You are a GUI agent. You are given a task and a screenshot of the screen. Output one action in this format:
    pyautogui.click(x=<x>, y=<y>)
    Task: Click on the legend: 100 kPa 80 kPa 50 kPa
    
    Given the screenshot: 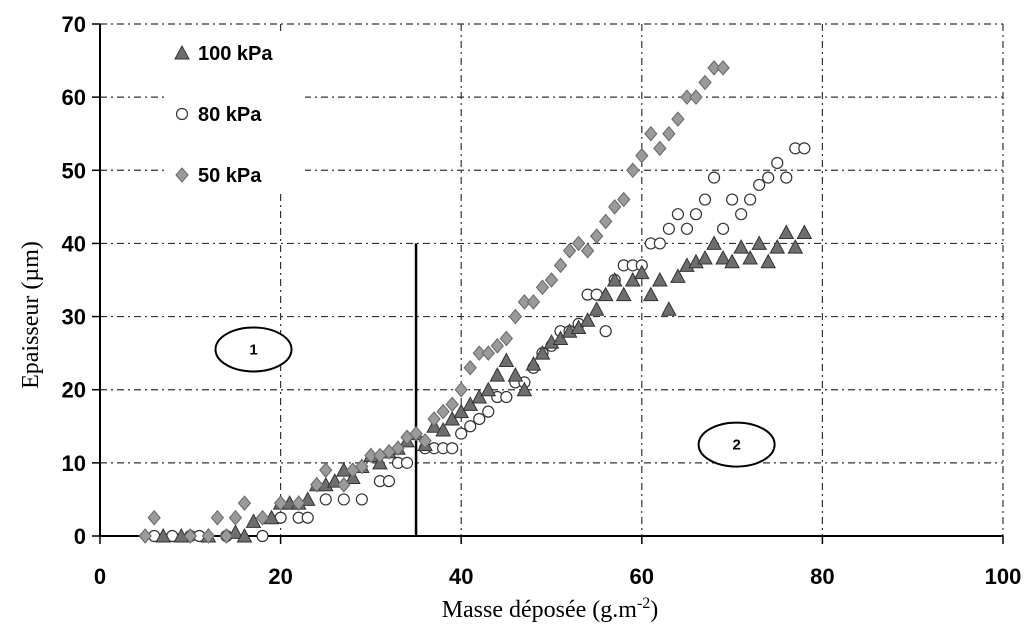 What is the action you would take?
    pyautogui.click(x=235, y=114)
    